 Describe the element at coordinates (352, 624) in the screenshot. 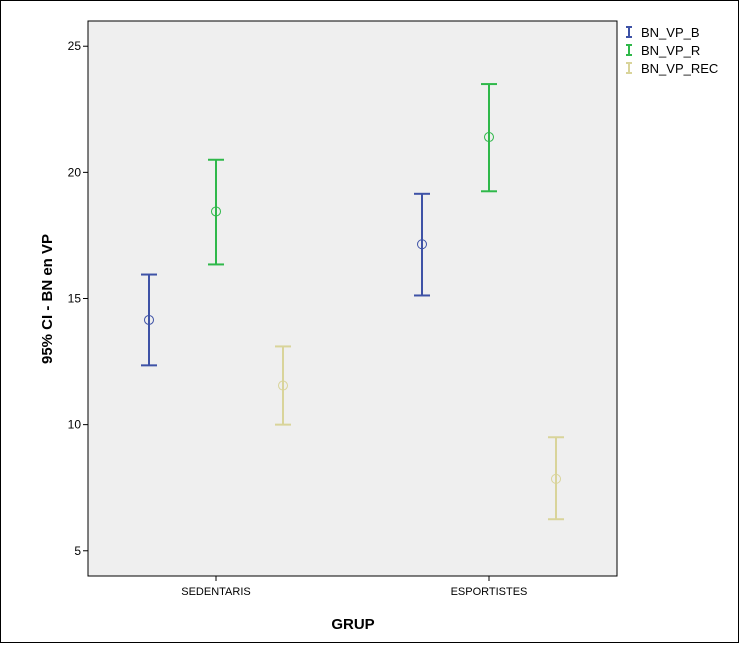

I see `x-axis-label: GRUP` at that location.